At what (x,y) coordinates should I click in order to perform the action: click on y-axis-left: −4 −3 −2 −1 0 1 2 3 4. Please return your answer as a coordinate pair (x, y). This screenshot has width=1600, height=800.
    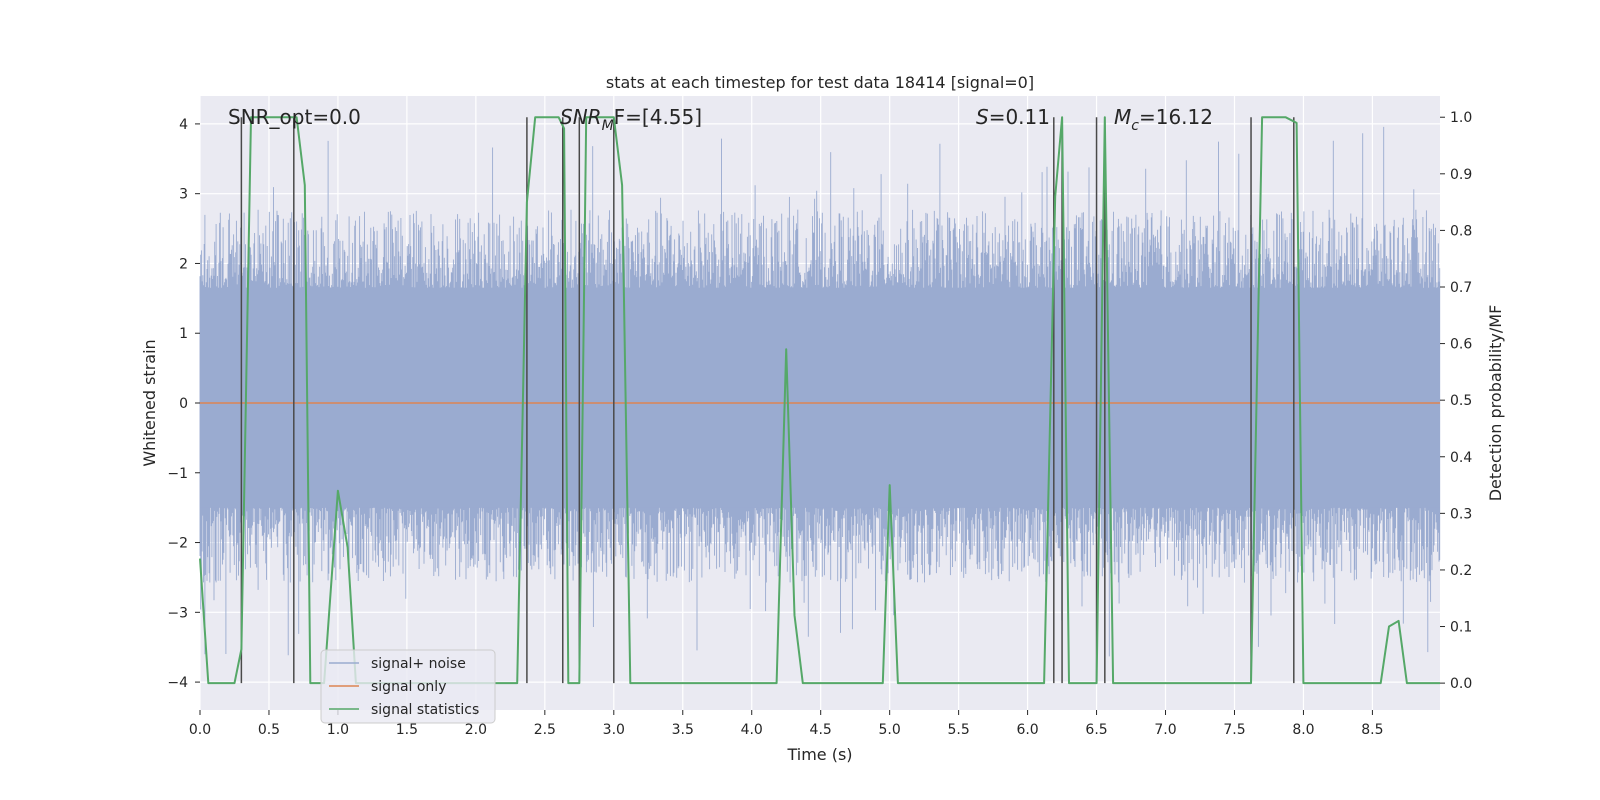
    Looking at the image, I should click on (183, 404).